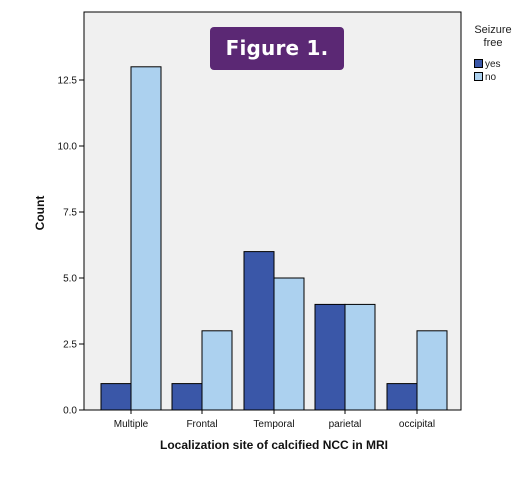 This screenshot has width=529, height=479. Describe the element at coordinates (70, 279) in the screenshot. I see `y-tick-label: 5.0` at that location.